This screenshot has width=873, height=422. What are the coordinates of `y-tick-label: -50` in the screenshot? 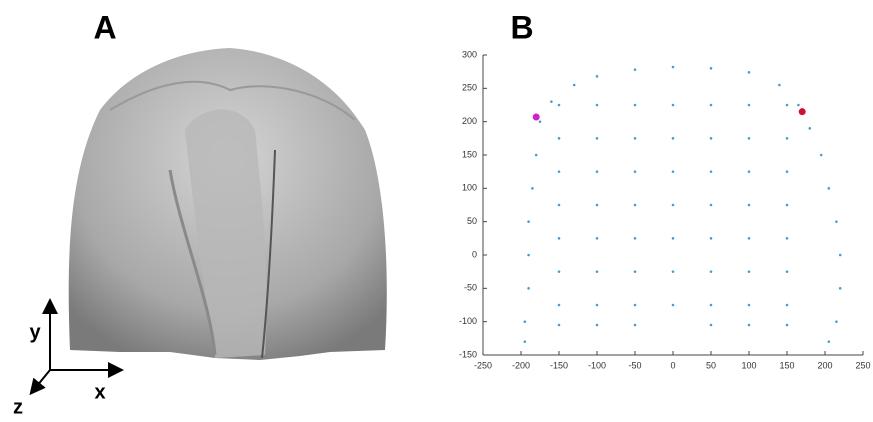 It's located at (470, 288).